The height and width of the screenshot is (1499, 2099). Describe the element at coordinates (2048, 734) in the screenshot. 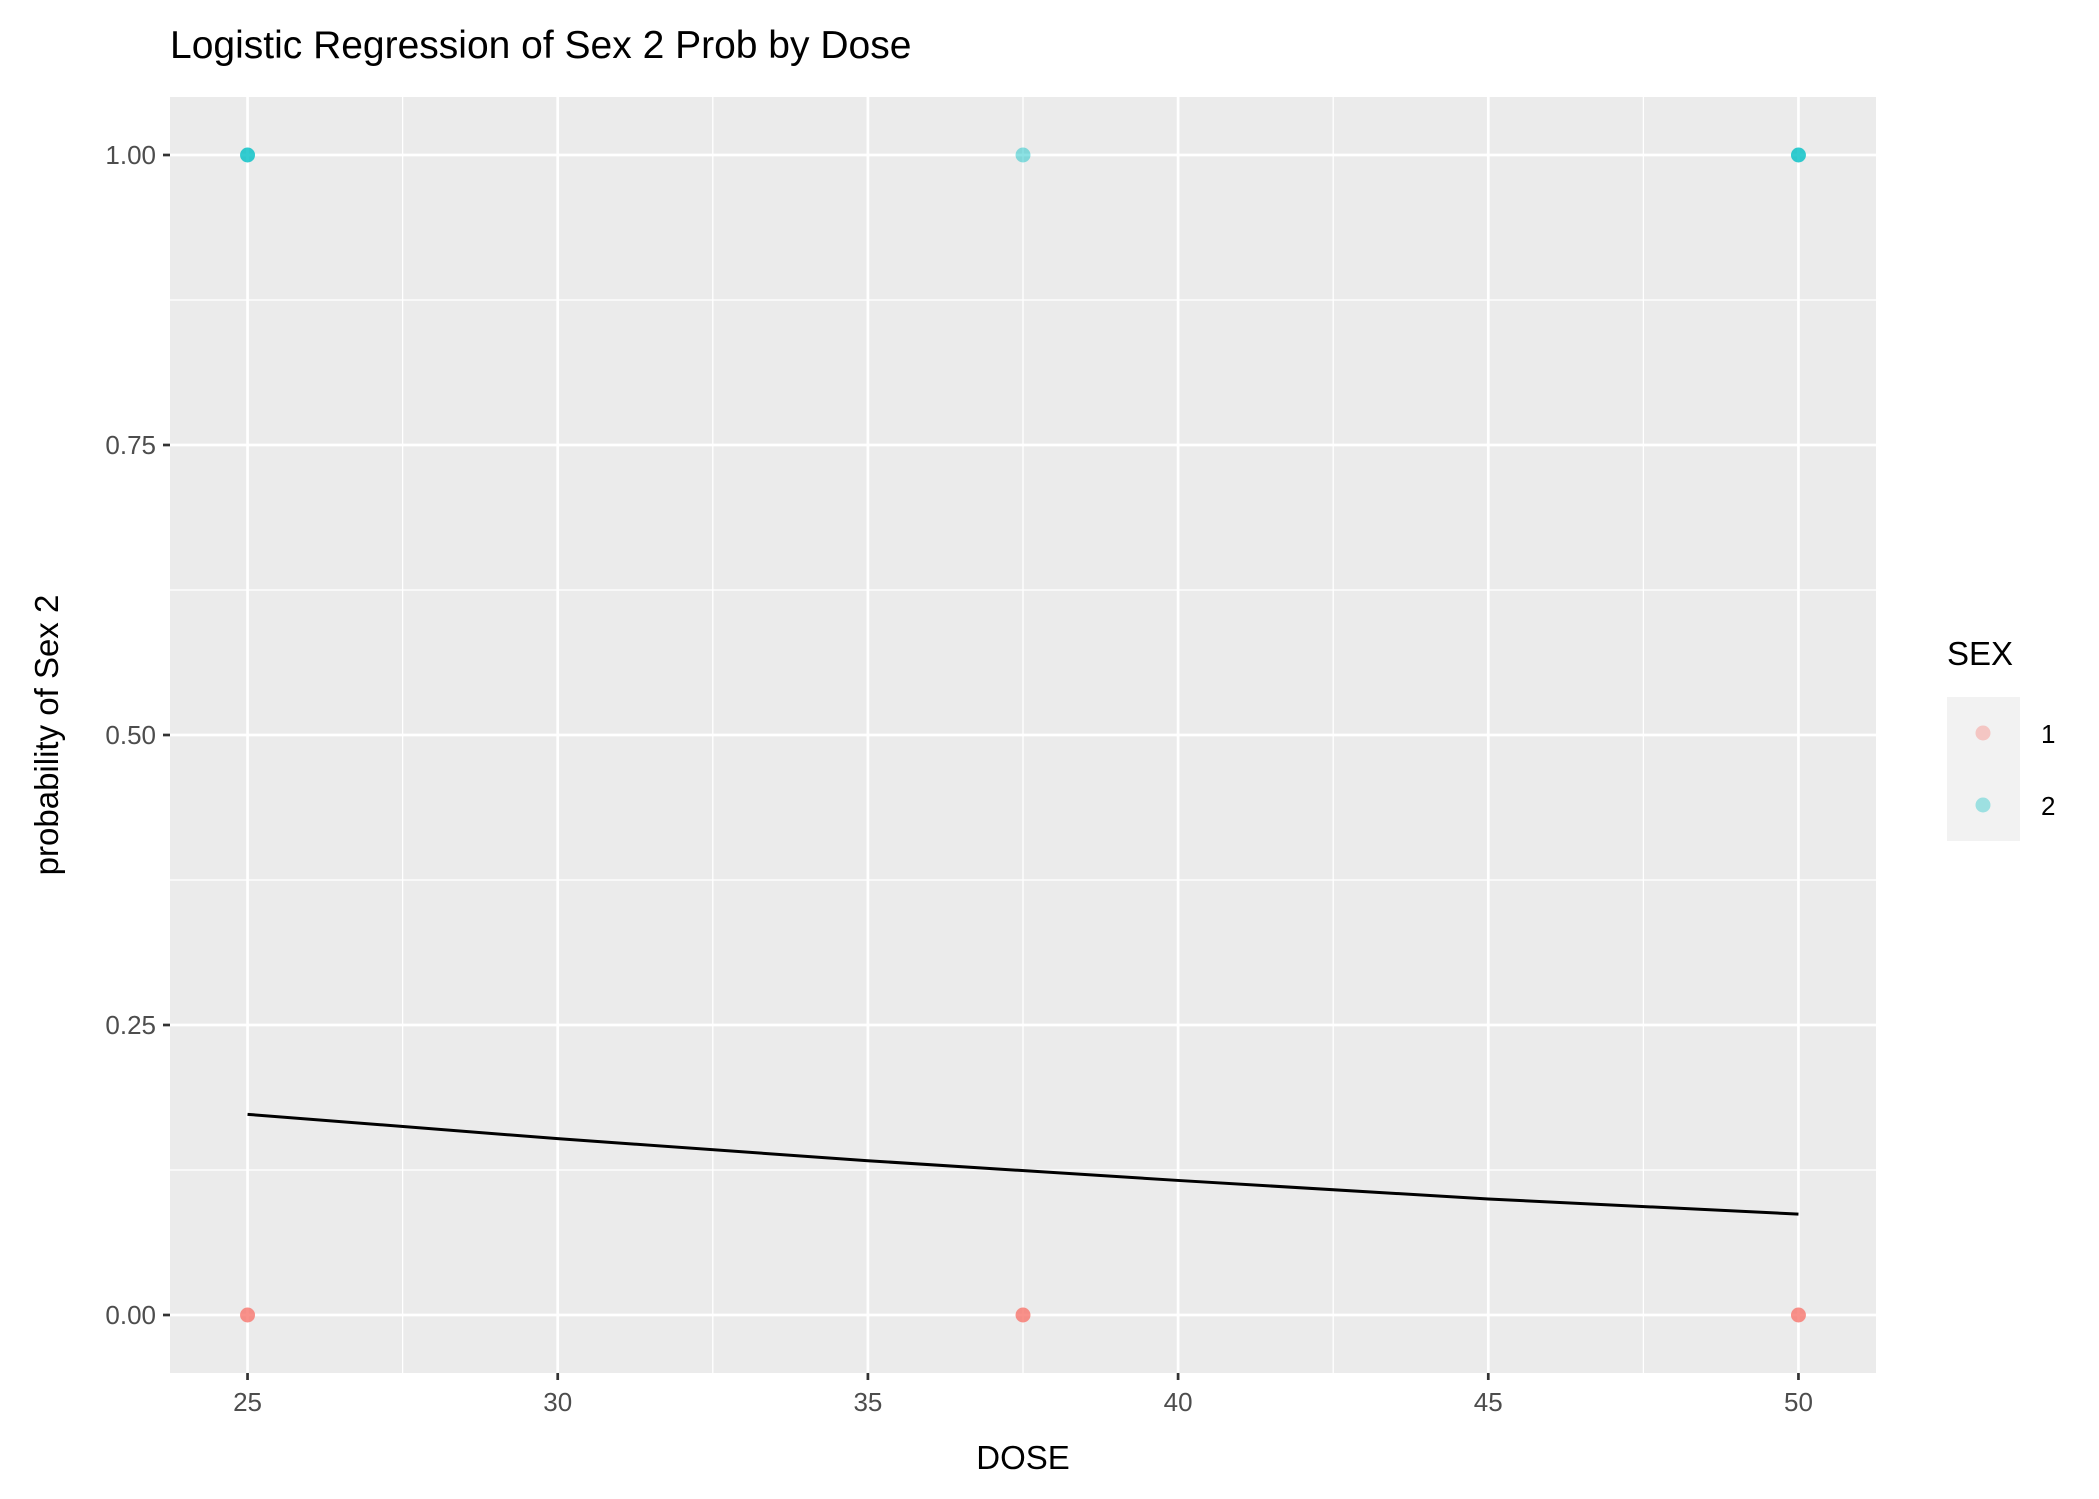

I see `legend-label-1: 1` at that location.